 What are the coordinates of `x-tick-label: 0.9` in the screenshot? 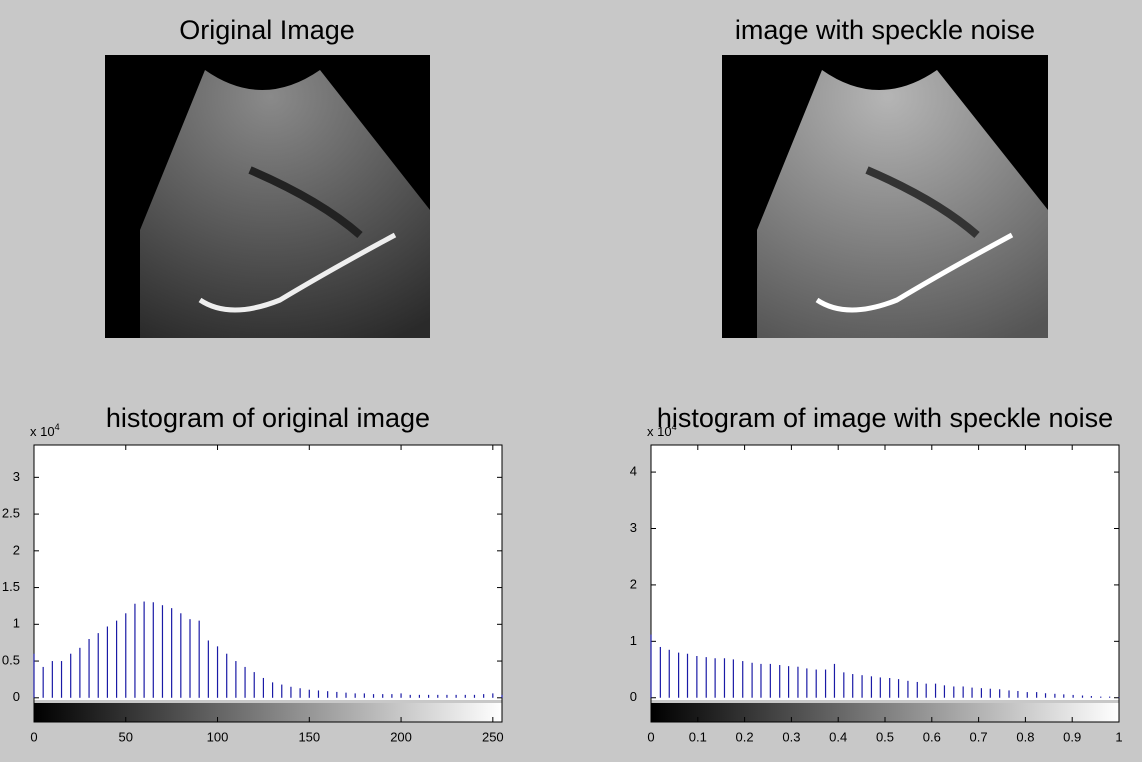 It's located at (1072, 736).